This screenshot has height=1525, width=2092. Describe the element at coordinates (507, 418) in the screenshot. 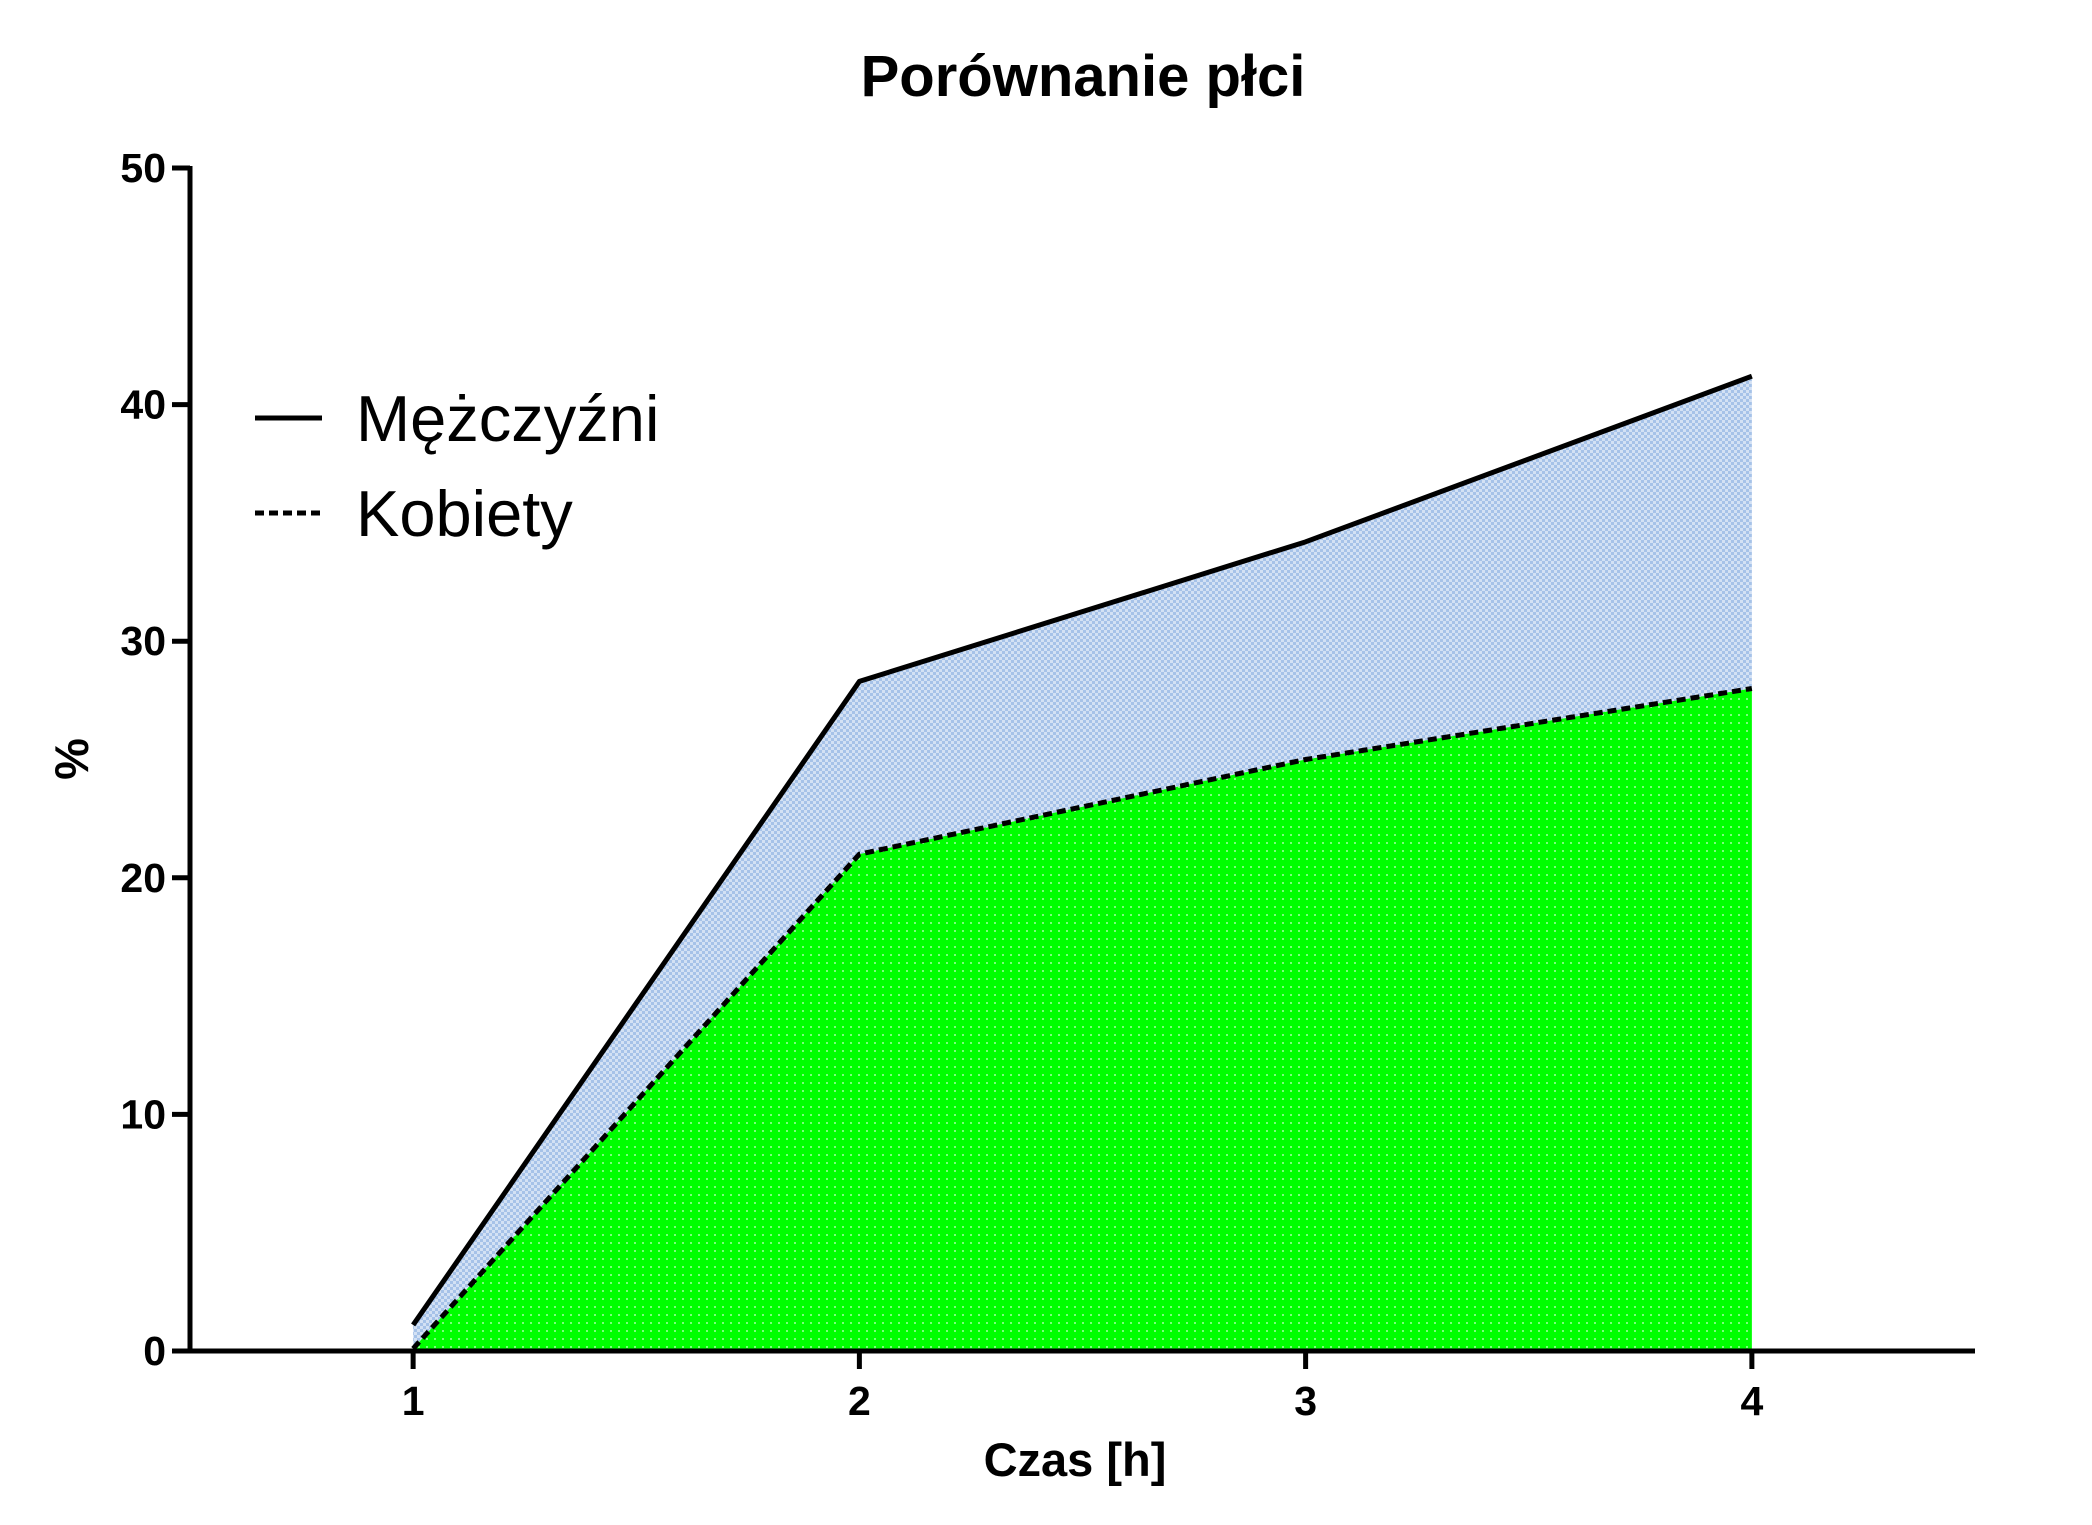

I see `legend-label-mezczyzni: Mężczyźni` at that location.